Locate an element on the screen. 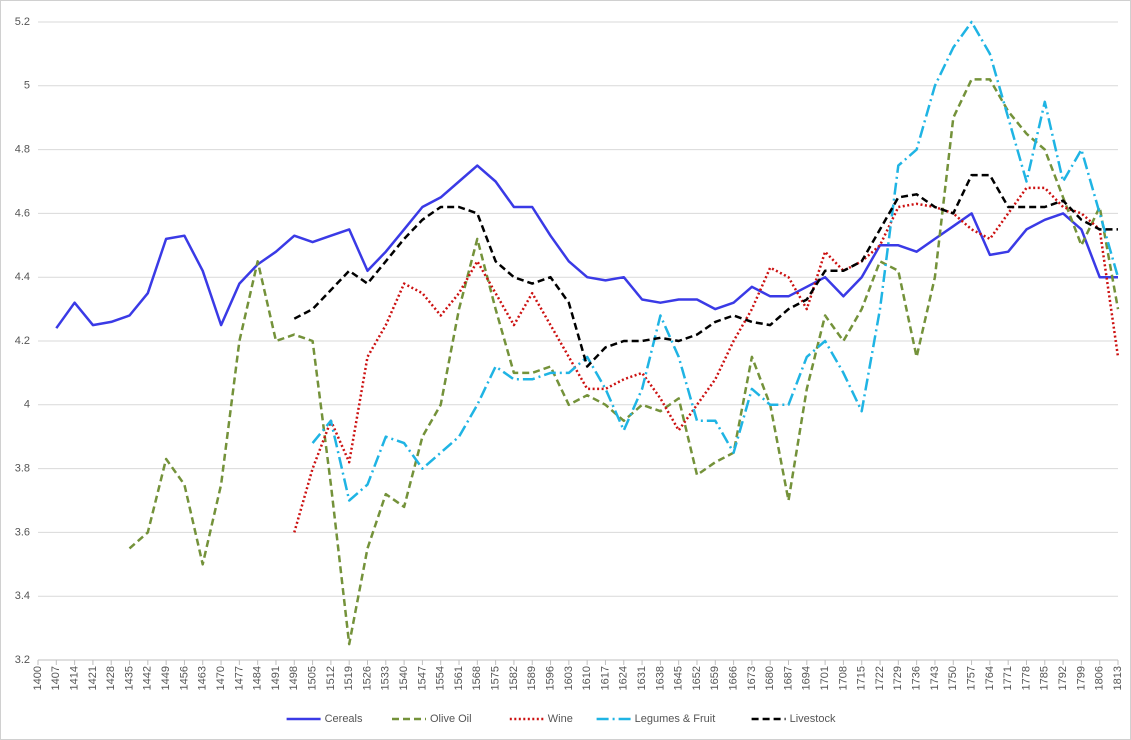 This screenshot has width=1131, height=740. legend-item: Livestock is located at coordinates (793, 719).